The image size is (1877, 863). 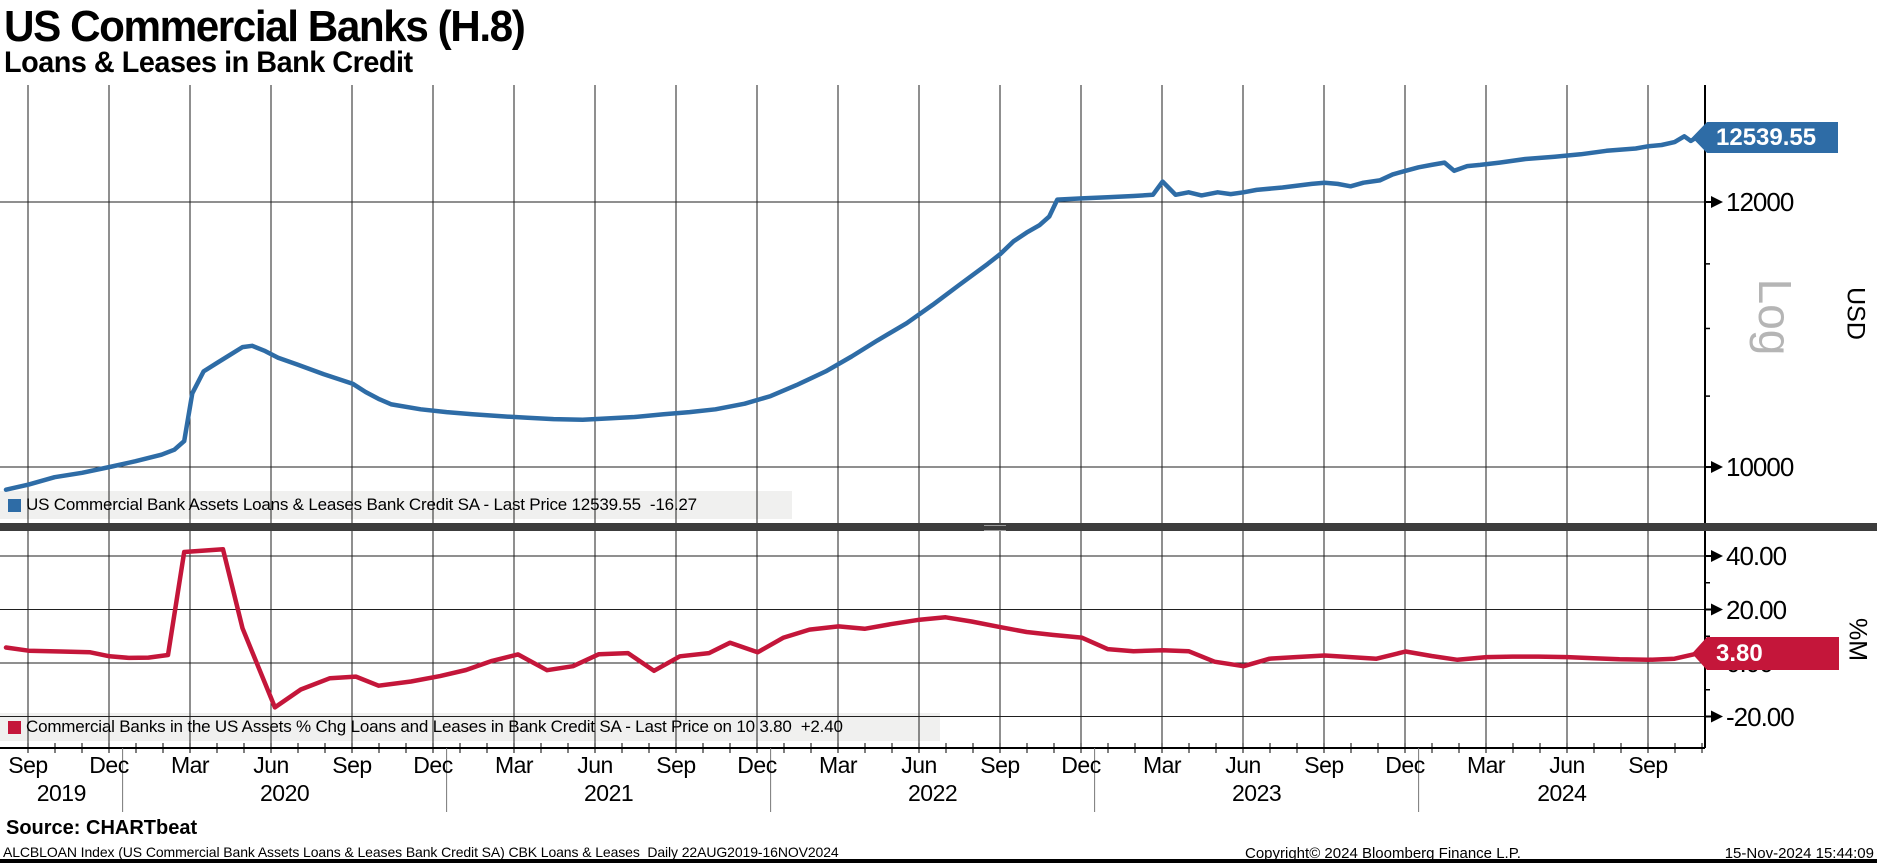 I want to click on x-year-label: 2023, so click(x=1257, y=793).